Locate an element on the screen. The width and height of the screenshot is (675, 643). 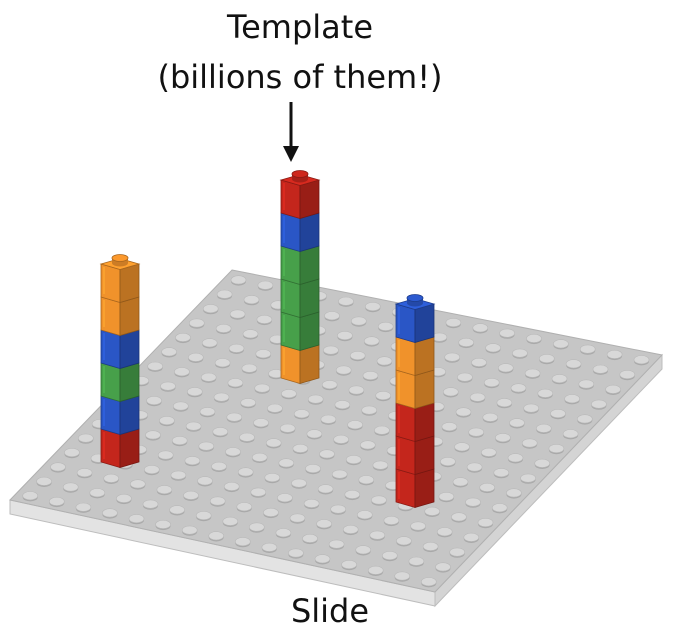
template-note-label: (billions of them!) is located at coordinates (300, 77).